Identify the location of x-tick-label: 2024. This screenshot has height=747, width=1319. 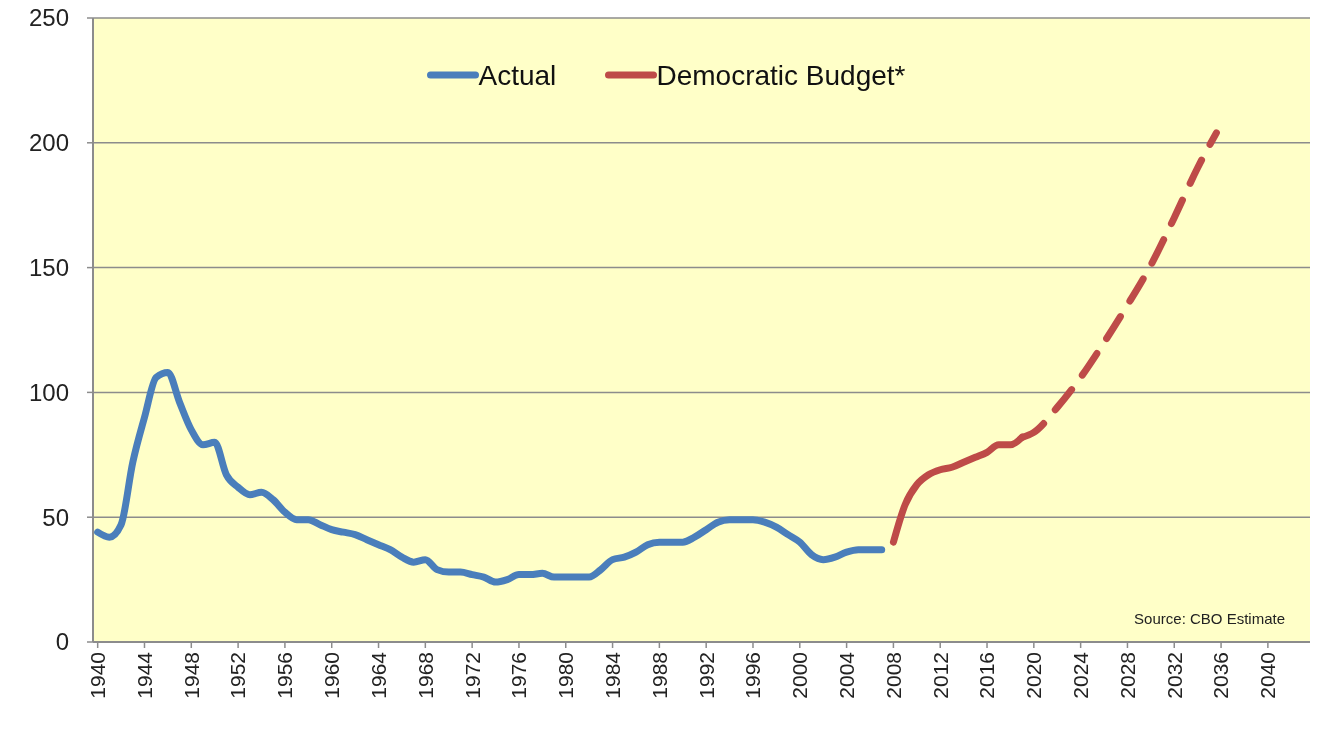
(1080, 675).